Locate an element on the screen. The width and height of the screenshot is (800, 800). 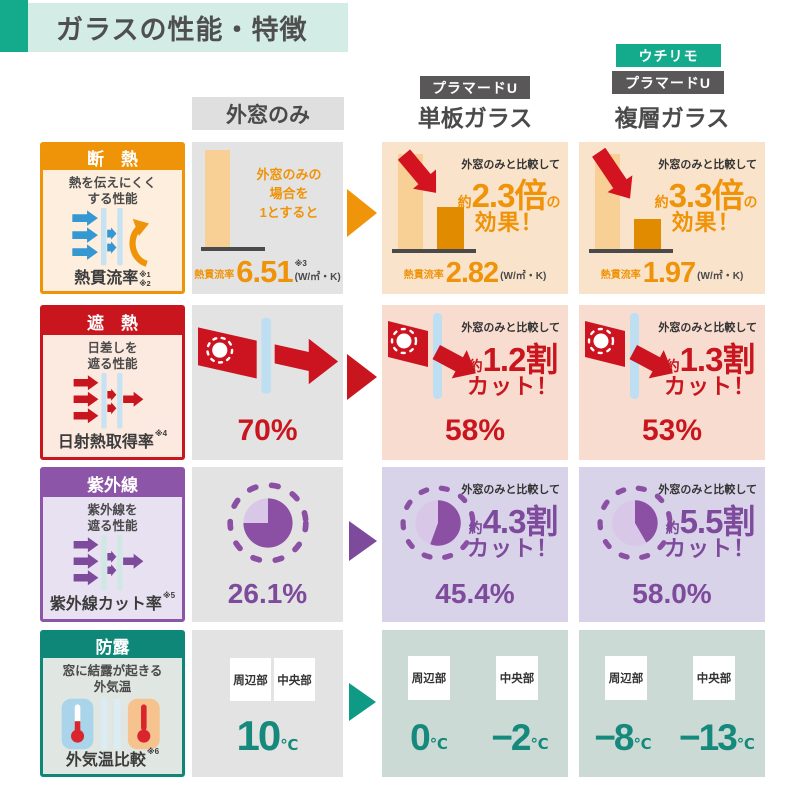
cut-amount: 約1.3割 is located at coordinates (710, 359).